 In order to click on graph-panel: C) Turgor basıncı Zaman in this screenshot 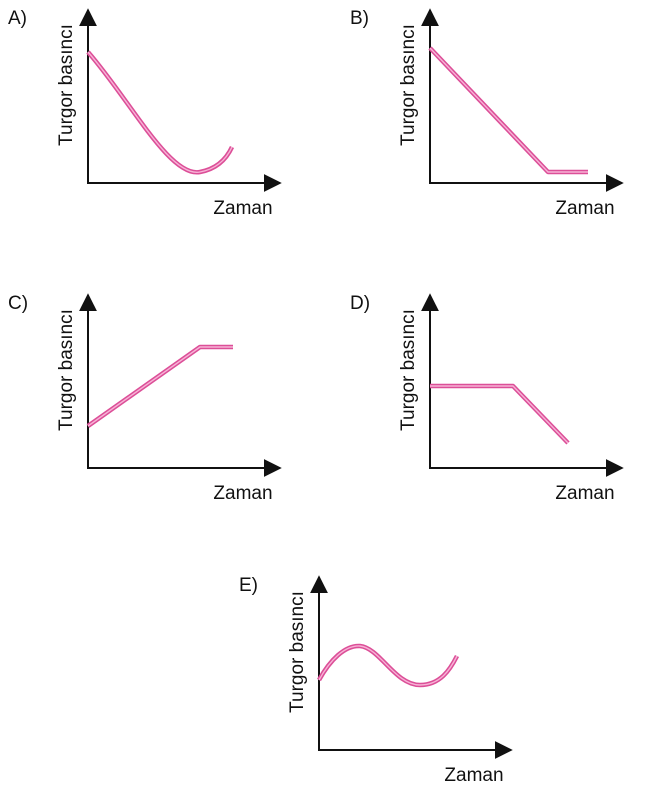, I will do `click(145, 398)`.